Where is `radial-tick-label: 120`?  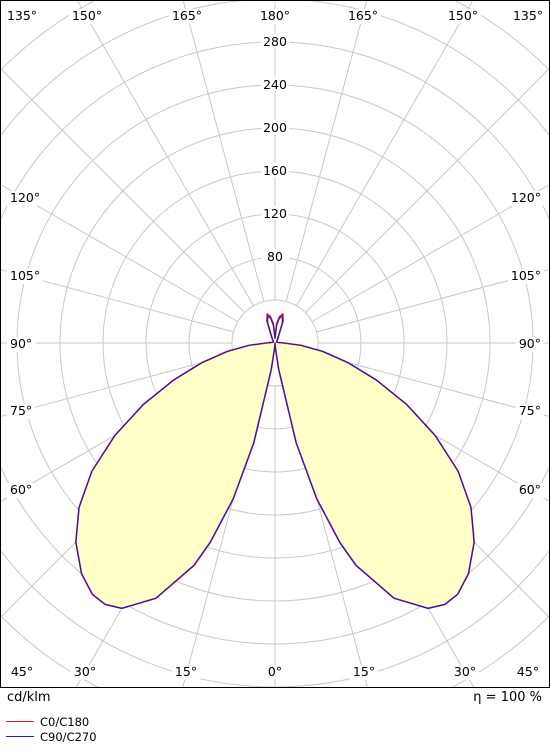
radial-tick-label: 120 is located at coordinates (275, 213).